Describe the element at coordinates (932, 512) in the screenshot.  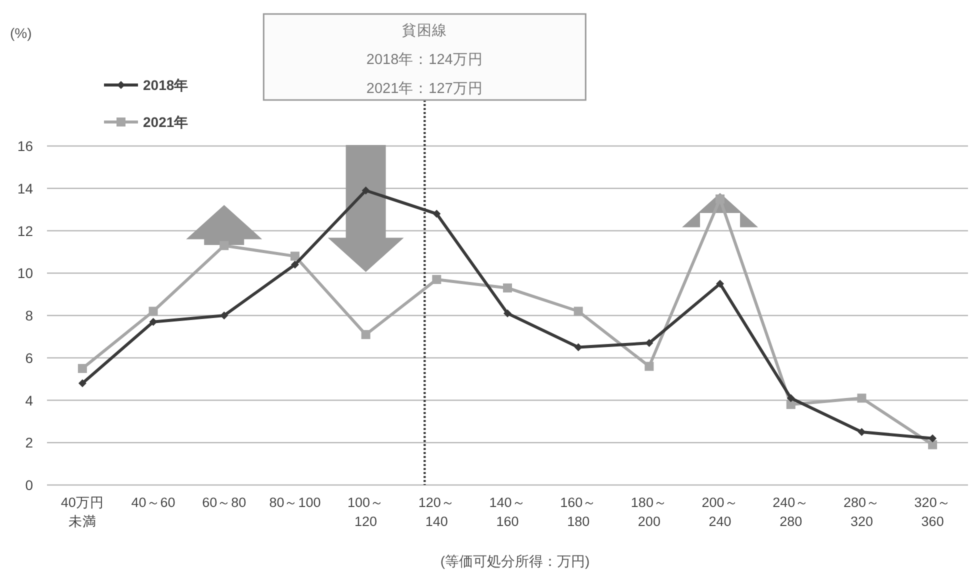
I see `x-tick-label: 320～ 360` at that location.